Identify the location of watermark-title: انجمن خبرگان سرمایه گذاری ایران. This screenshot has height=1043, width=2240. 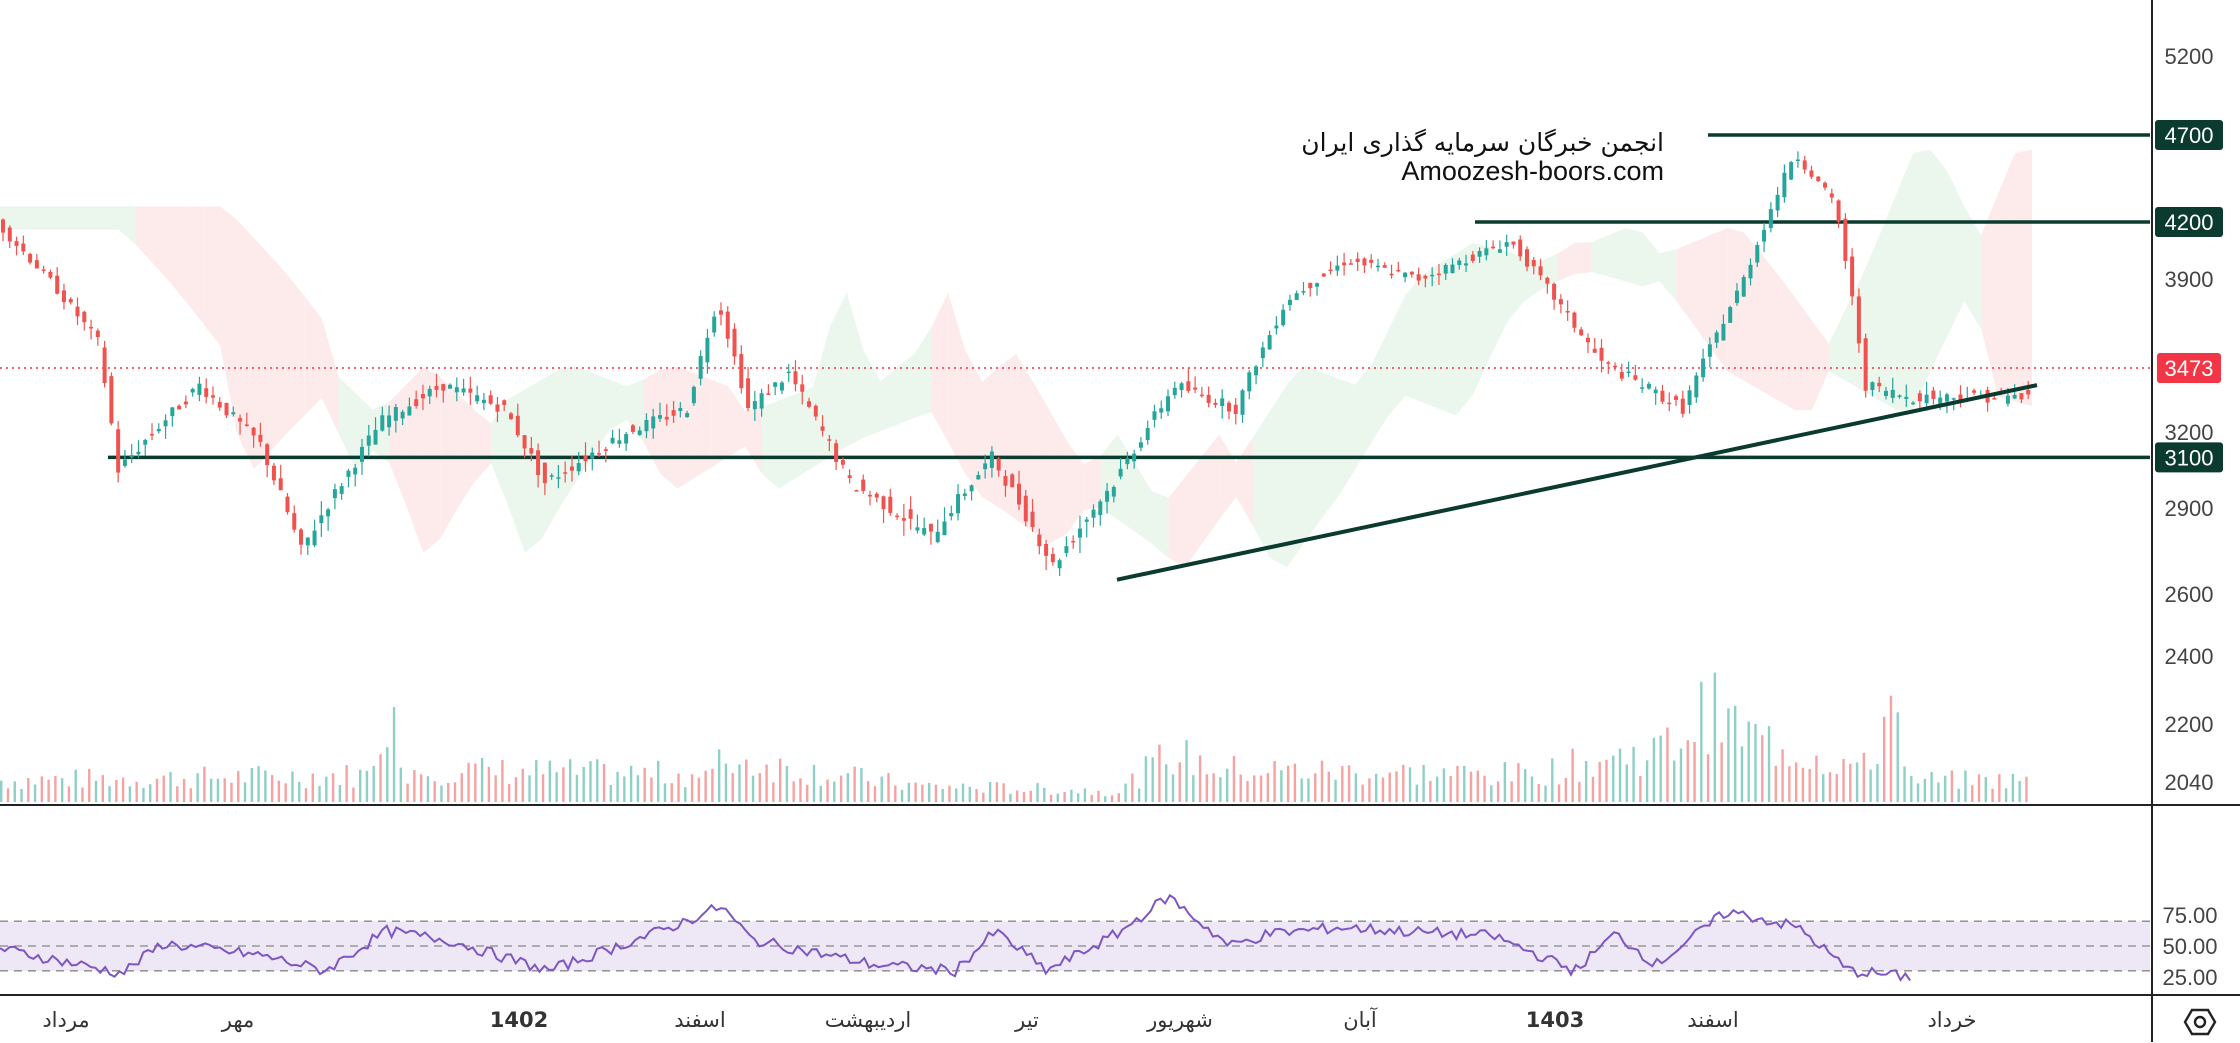
(1482, 142).